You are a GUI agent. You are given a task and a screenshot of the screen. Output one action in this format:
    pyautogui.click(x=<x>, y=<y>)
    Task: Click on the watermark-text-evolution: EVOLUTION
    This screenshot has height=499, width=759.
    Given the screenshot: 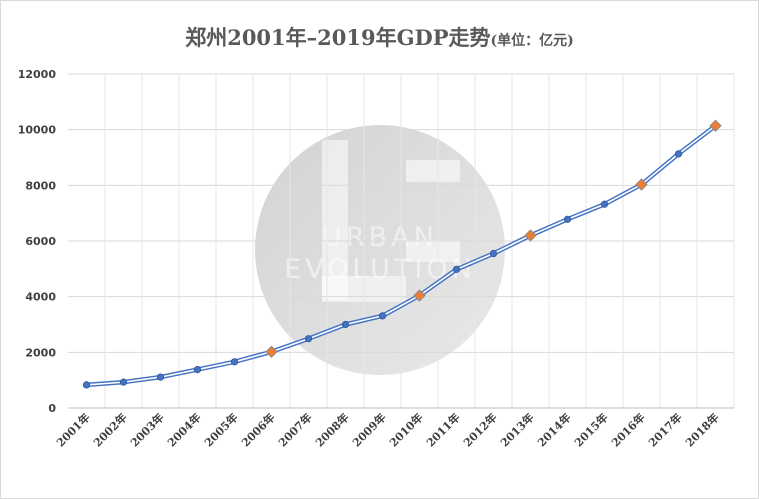 What is the action you would take?
    pyautogui.click(x=380, y=269)
    